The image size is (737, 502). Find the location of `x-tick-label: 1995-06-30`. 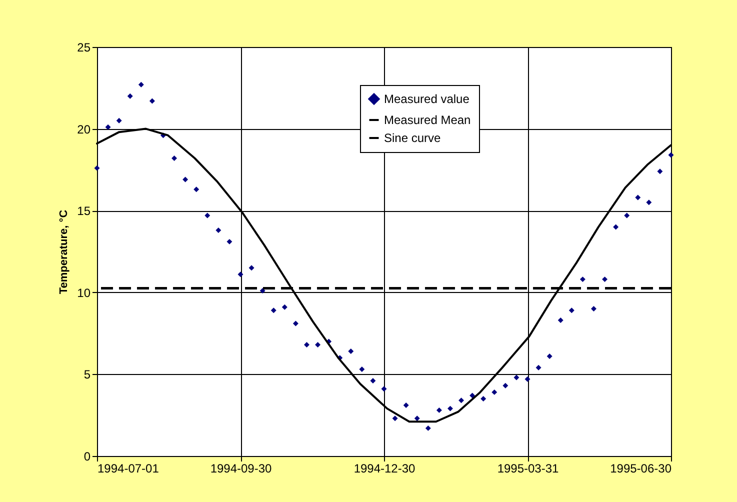

x-tick-label: 1995-06-30 is located at coordinates (641, 469).